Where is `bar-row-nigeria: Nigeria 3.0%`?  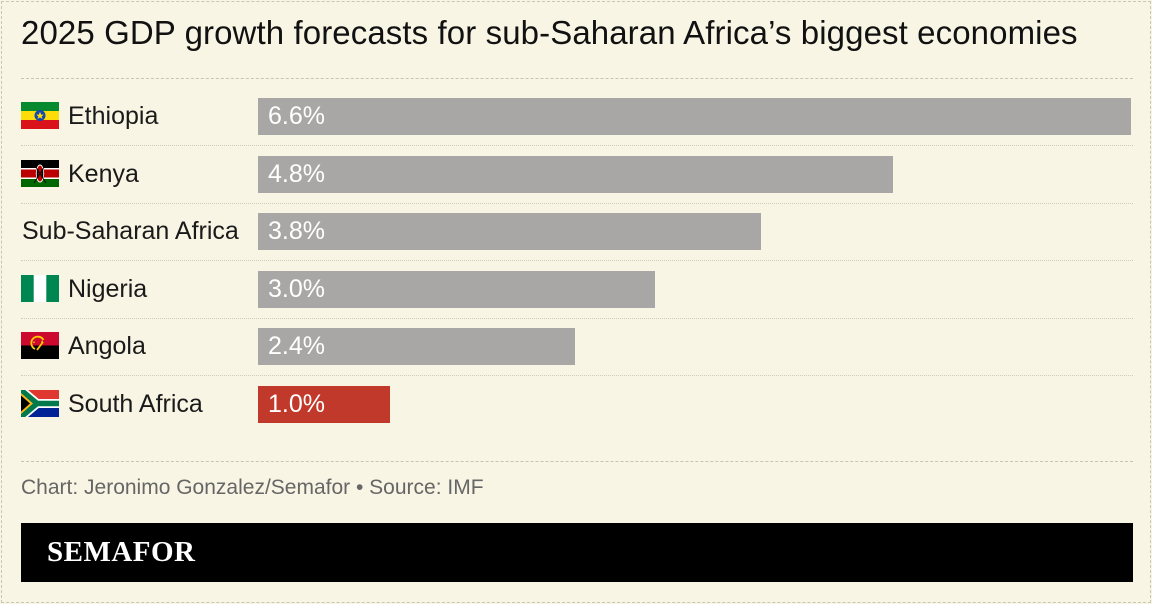
bar-row-nigeria: Nigeria 3.0% is located at coordinates (577, 289).